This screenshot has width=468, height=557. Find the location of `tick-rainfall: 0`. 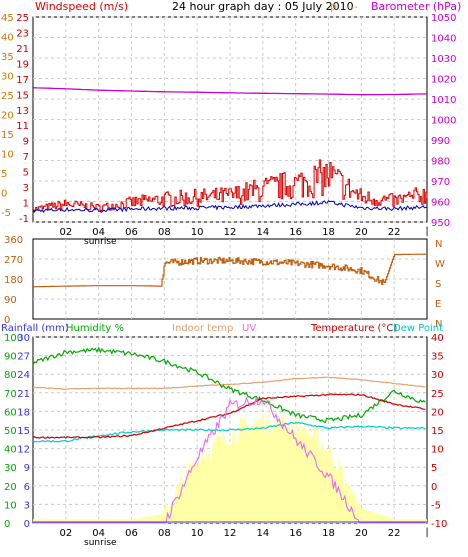

tick-rainfall: 0 is located at coordinates (27, 524).